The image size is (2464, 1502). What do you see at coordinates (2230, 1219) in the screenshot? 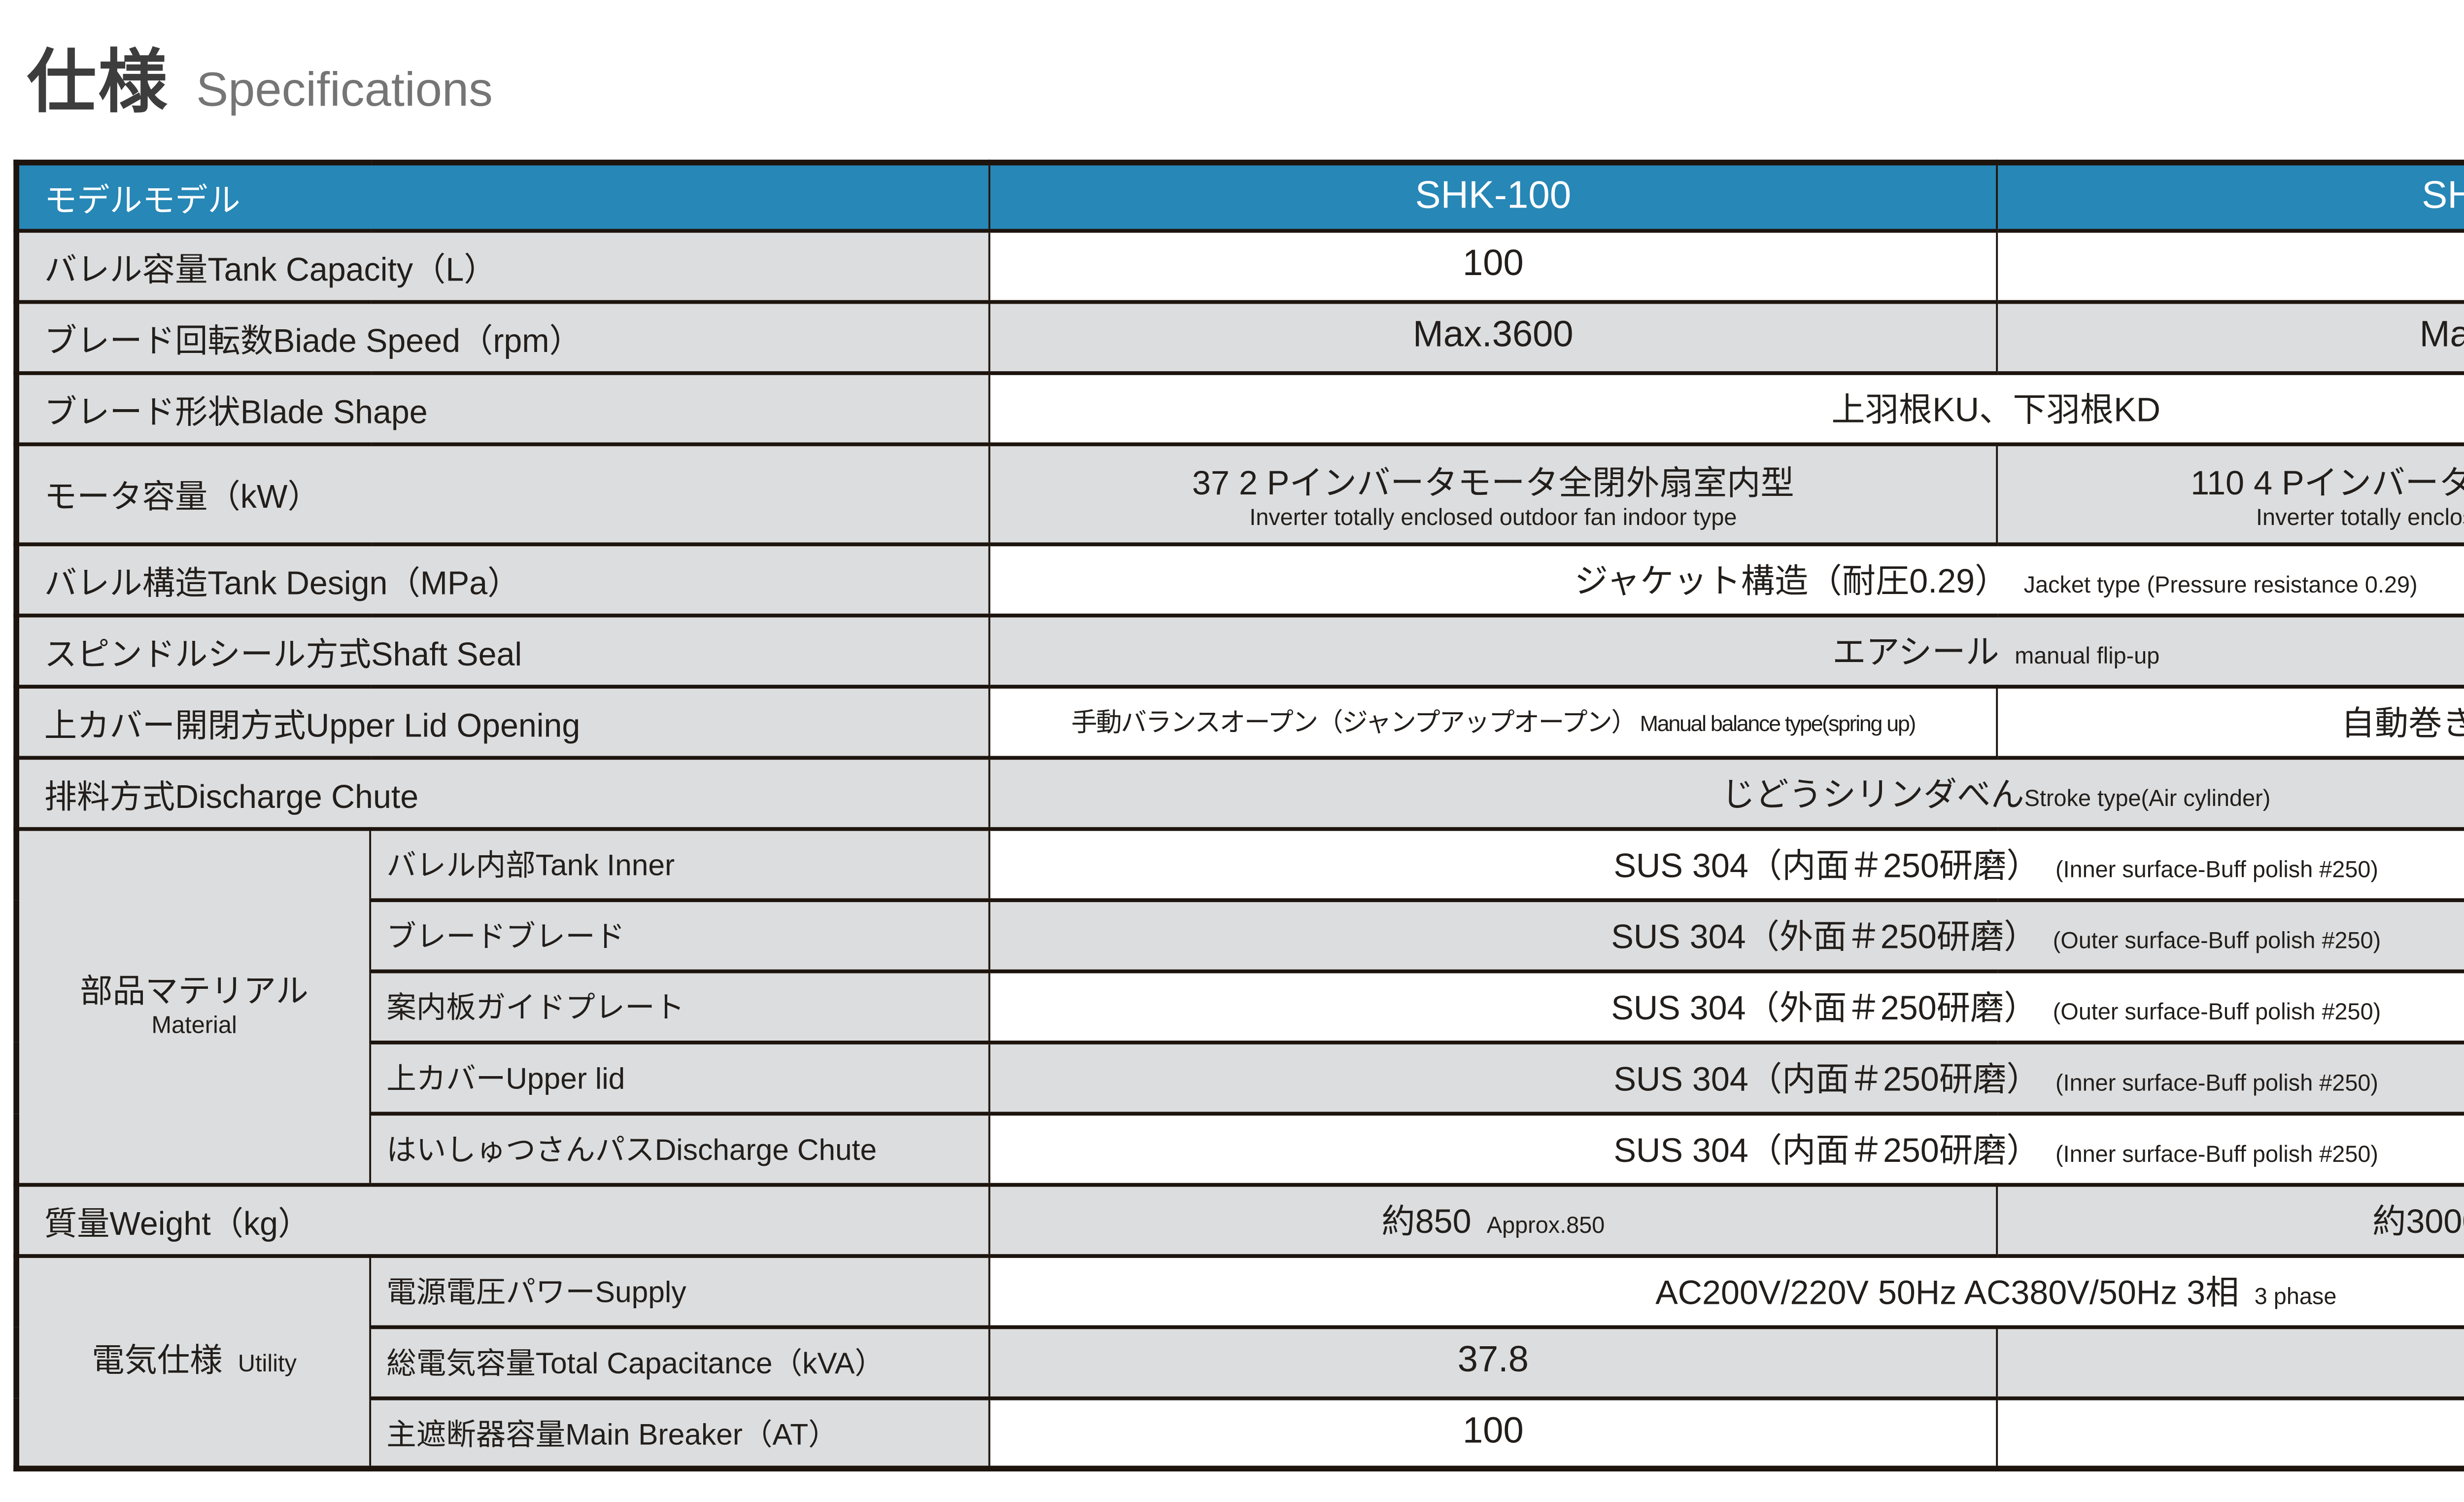
I see `value-shk300: 約3000Approx.3000` at bounding box center [2230, 1219].